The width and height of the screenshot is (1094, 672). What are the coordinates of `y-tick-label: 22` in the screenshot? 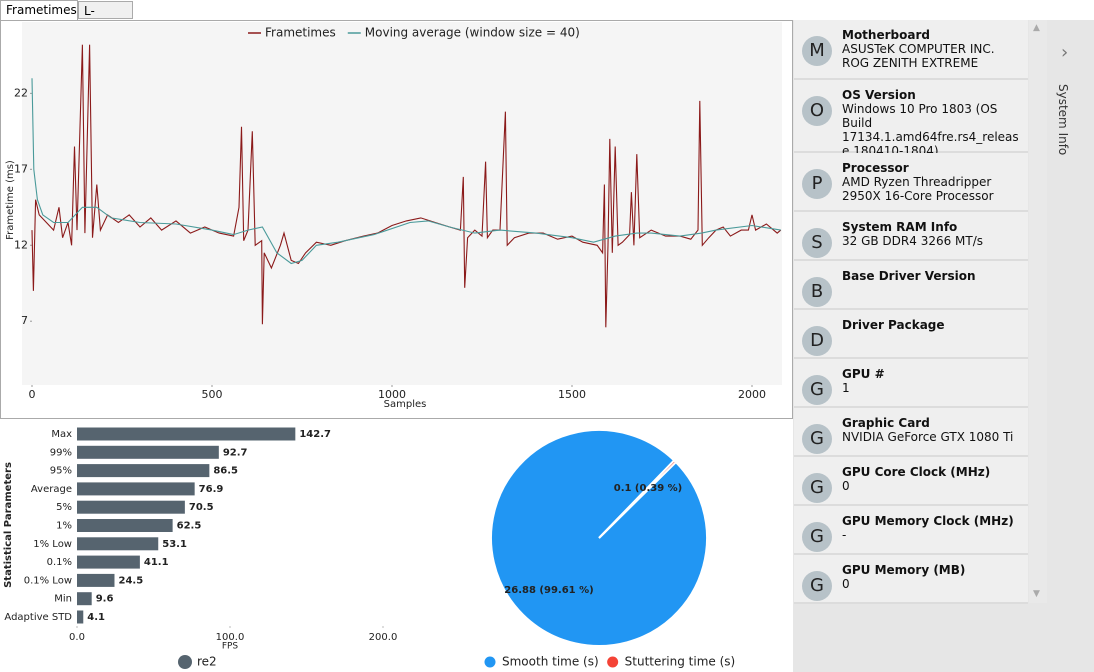 It's located at (21, 92).